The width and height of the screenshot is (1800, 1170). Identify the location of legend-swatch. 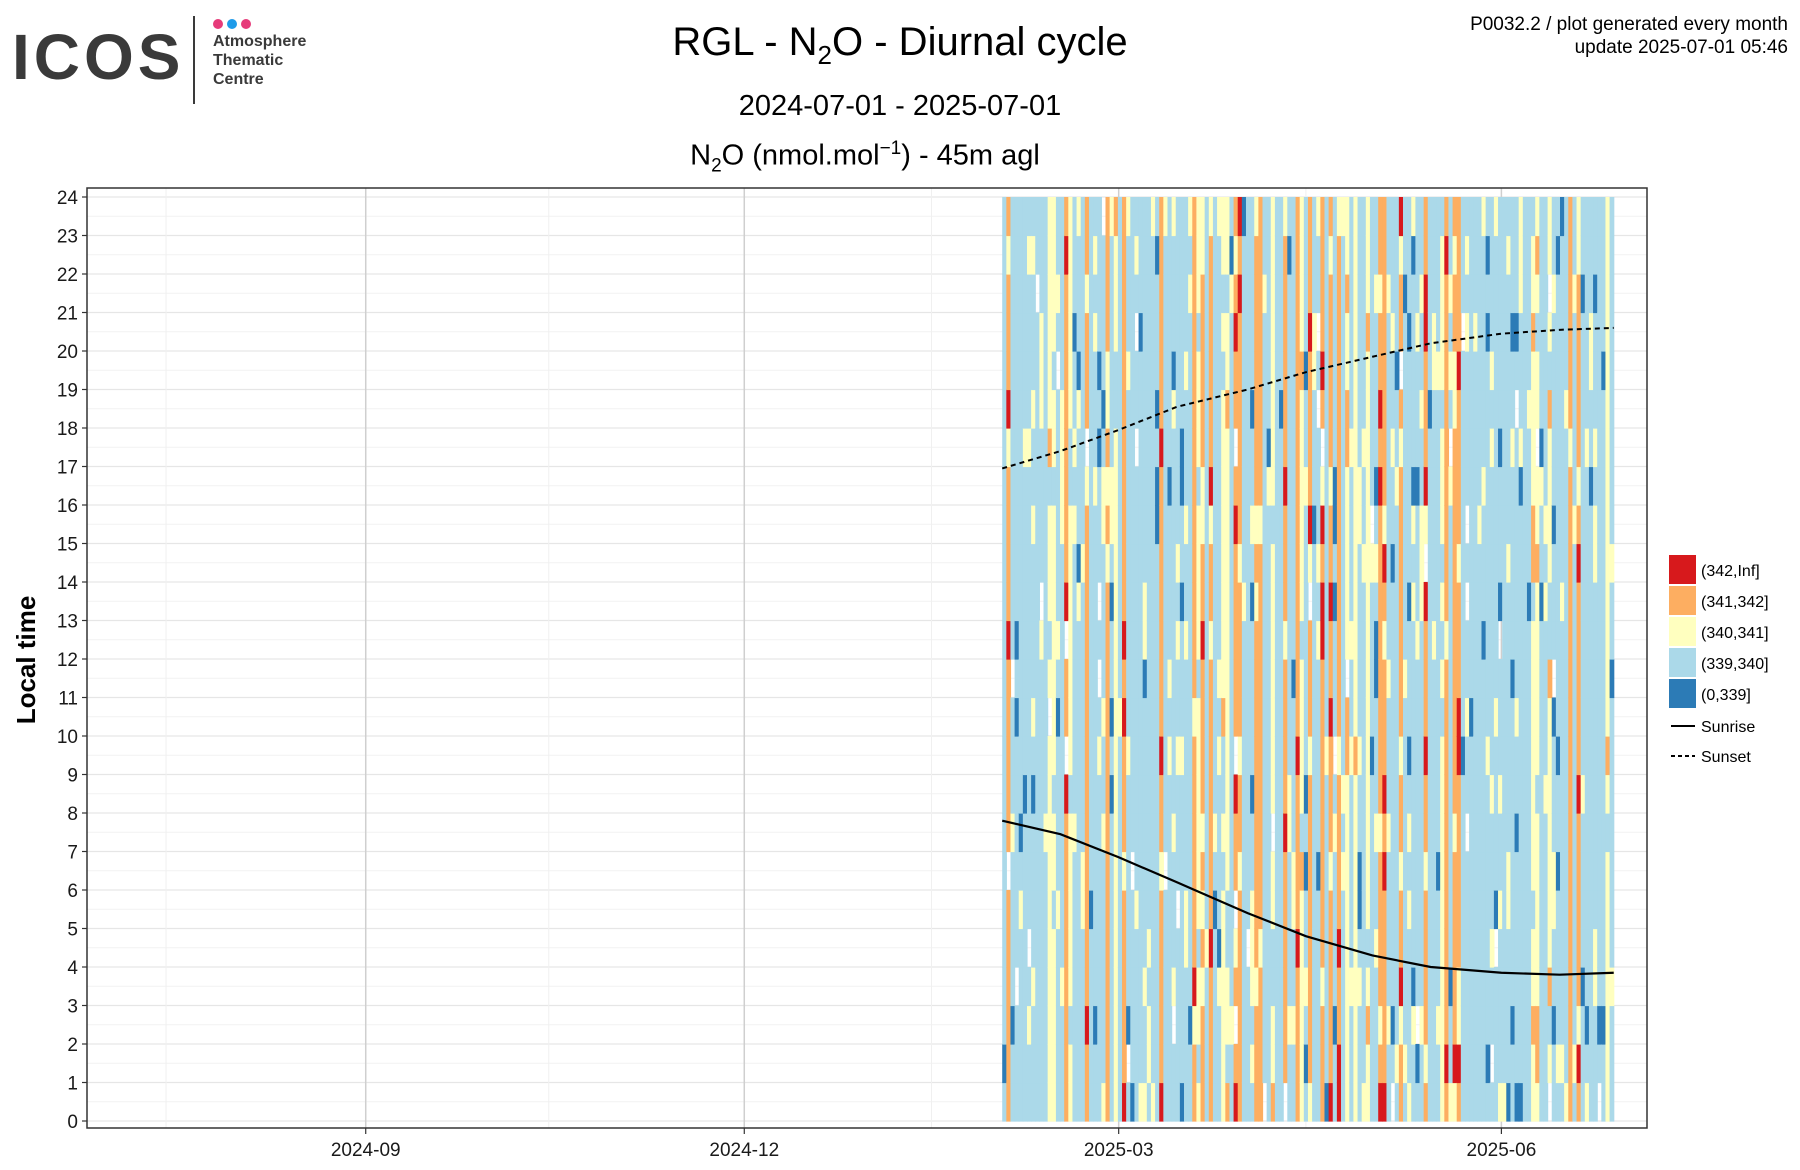
(1682, 600).